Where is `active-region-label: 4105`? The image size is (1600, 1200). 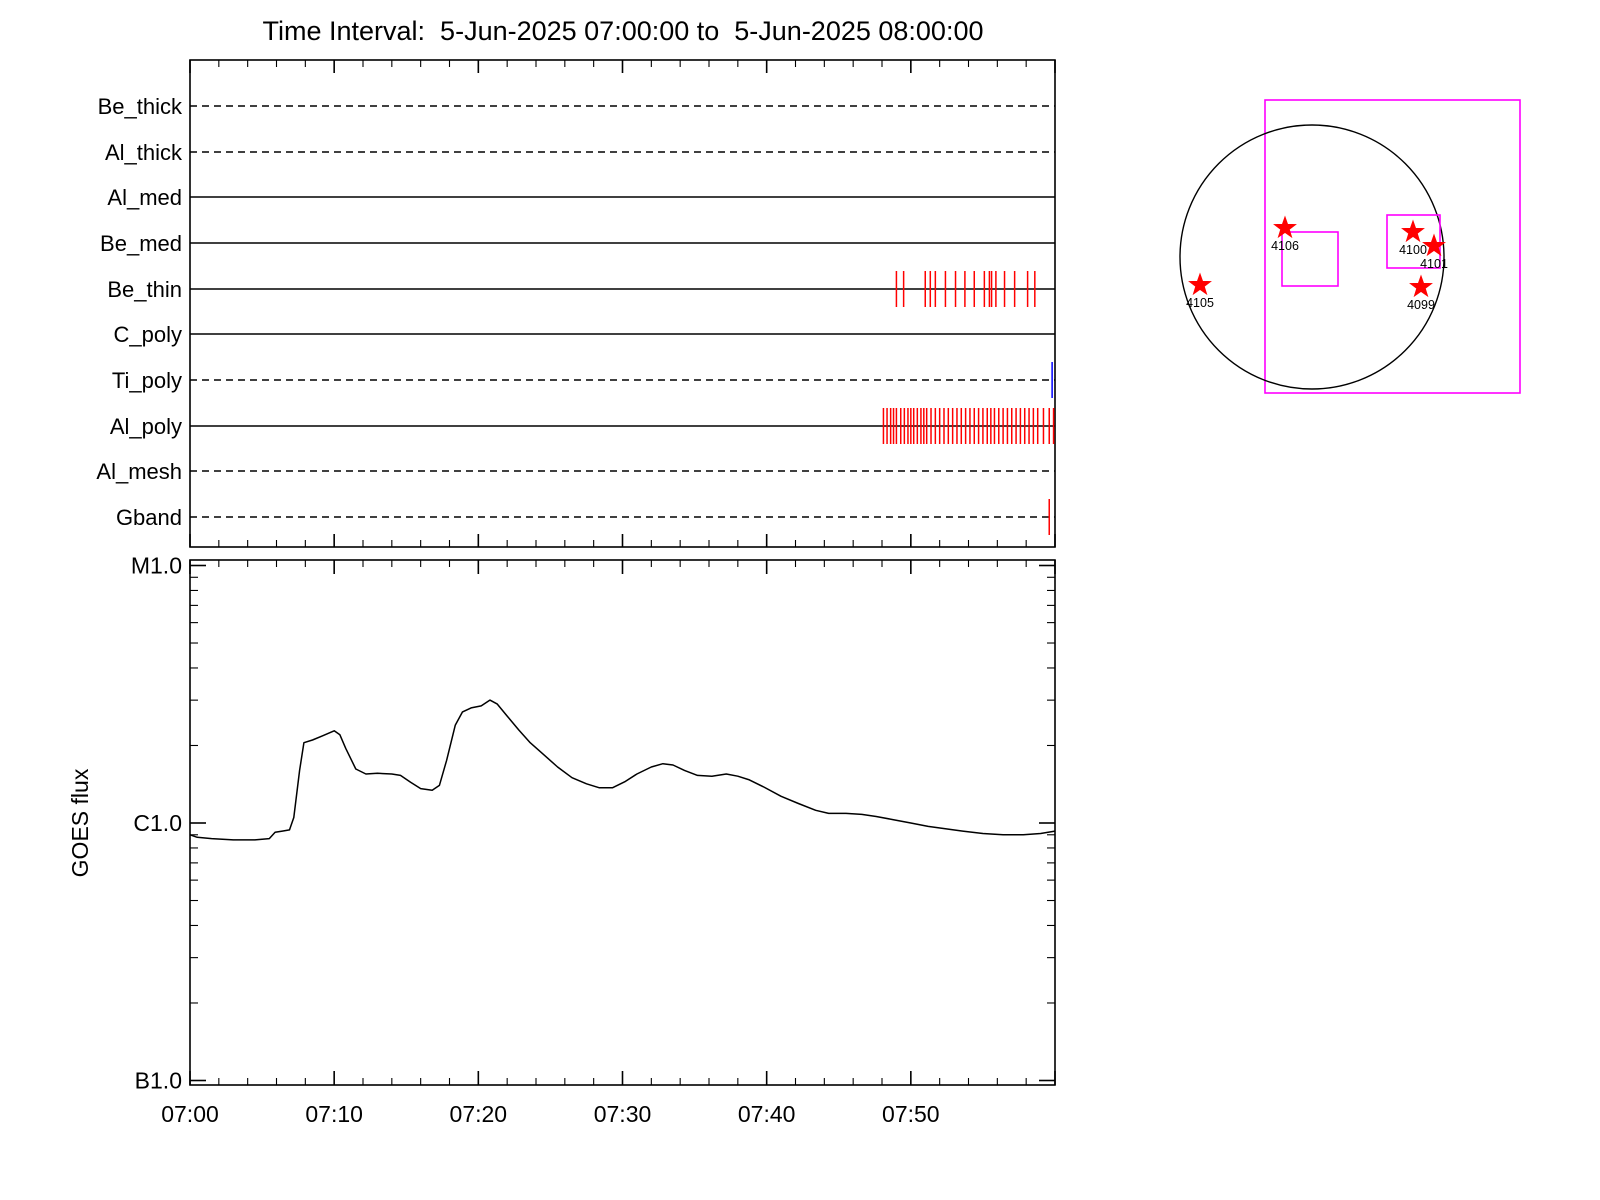 active-region-label: 4105 is located at coordinates (1200, 303).